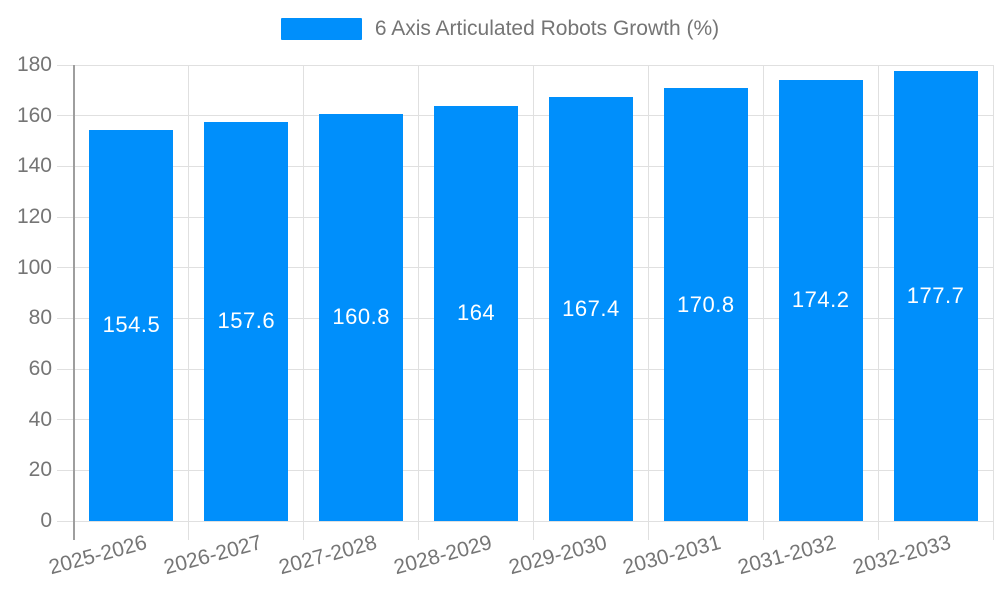  What do you see at coordinates (557, 555) in the screenshot?
I see `x-tick-label: 2029-2030` at bounding box center [557, 555].